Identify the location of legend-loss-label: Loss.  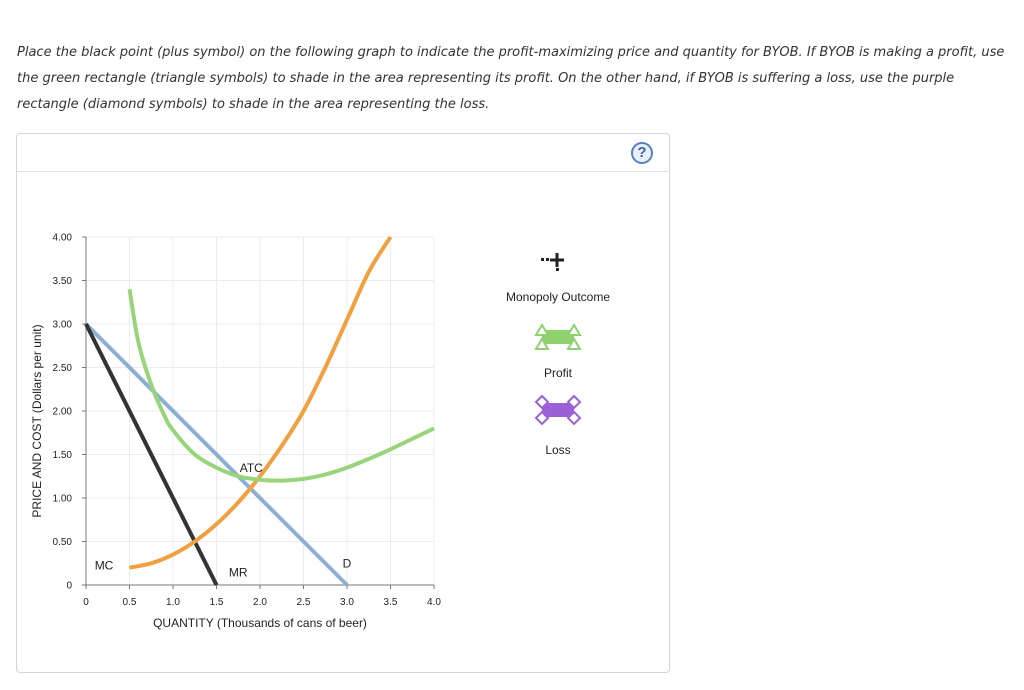
(557, 450).